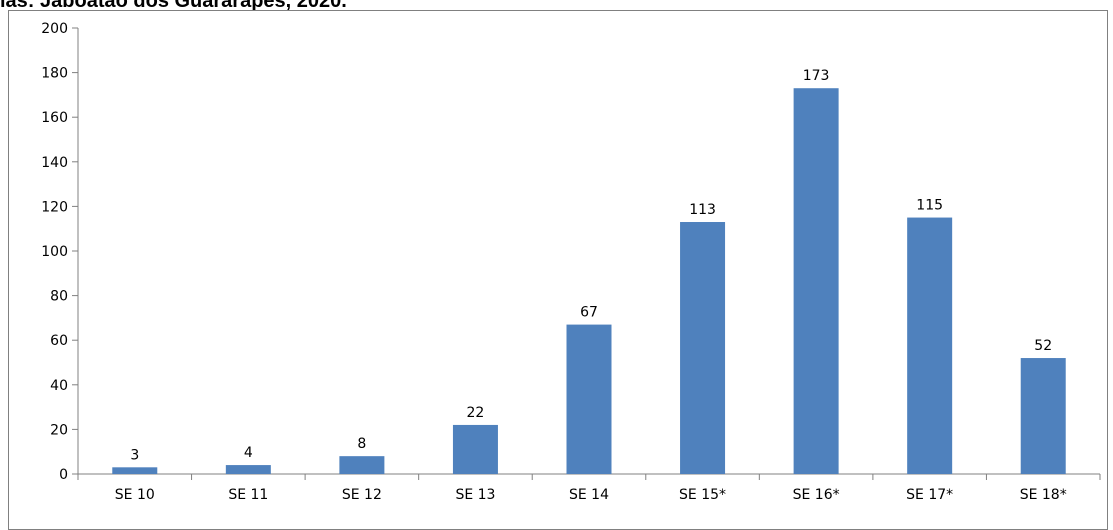  Describe the element at coordinates (589, 313) in the screenshot. I see `bar-value-label: 67` at that location.